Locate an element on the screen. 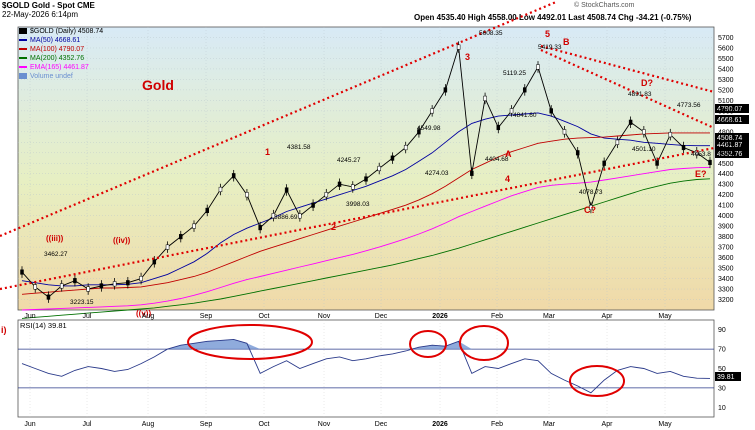 The height and width of the screenshot is (430, 755). price-tick-label: 3300 is located at coordinates (726, 290).